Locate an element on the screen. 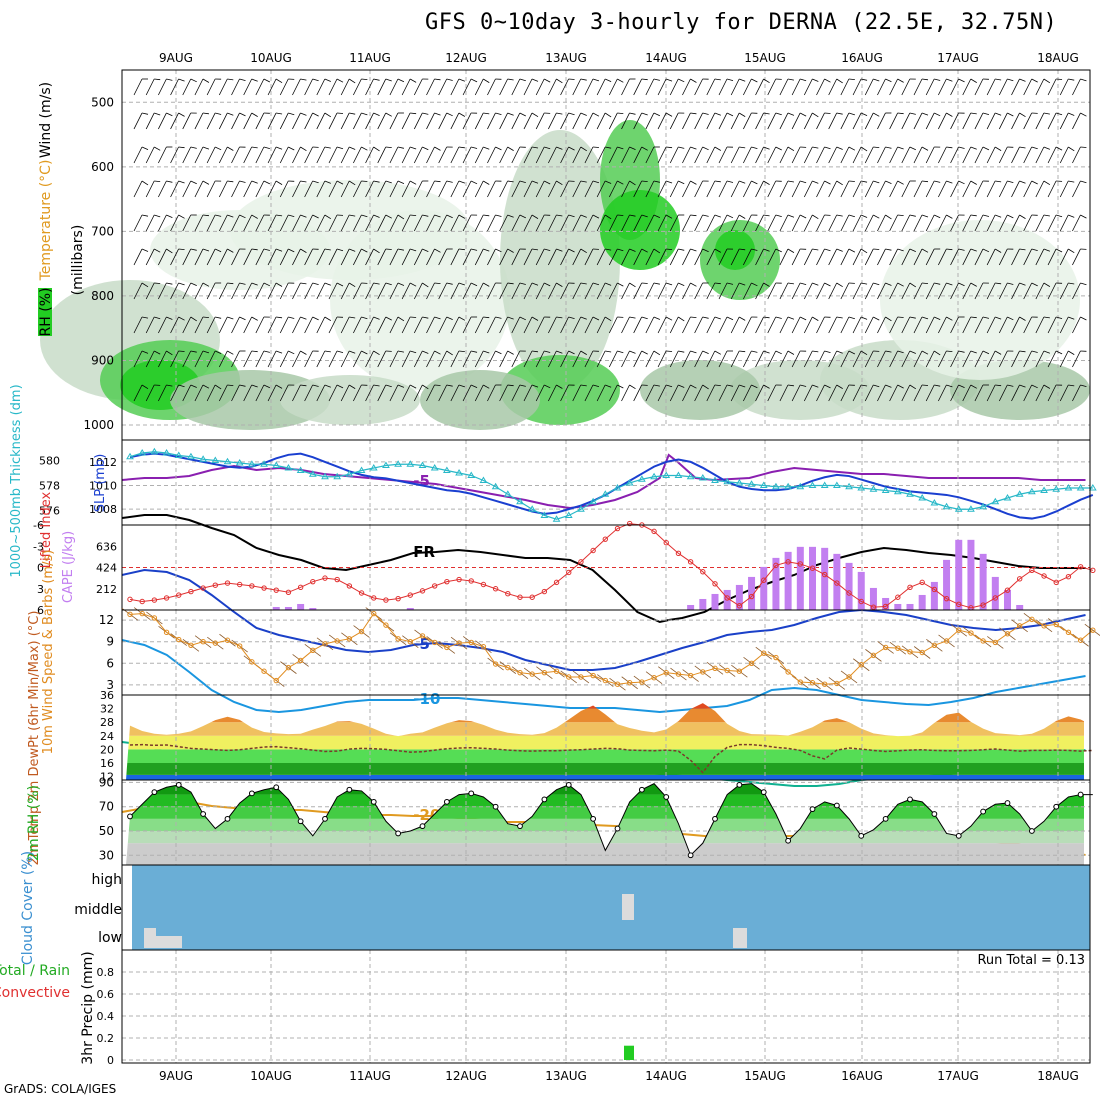 The height and width of the screenshot is (1100, 1100). wind-tick: 9 is located at coordinates (110, 642).